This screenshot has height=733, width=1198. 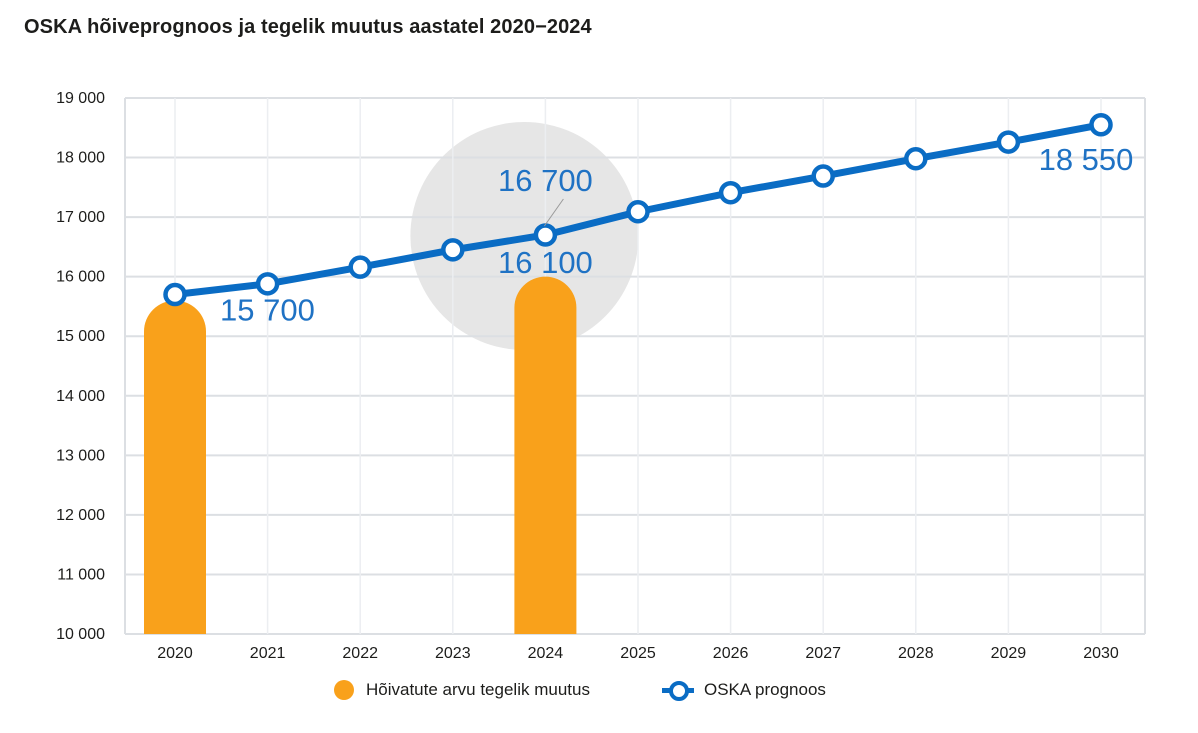 I want to click on forecast-marker-2021, so click(x=267, y=284).